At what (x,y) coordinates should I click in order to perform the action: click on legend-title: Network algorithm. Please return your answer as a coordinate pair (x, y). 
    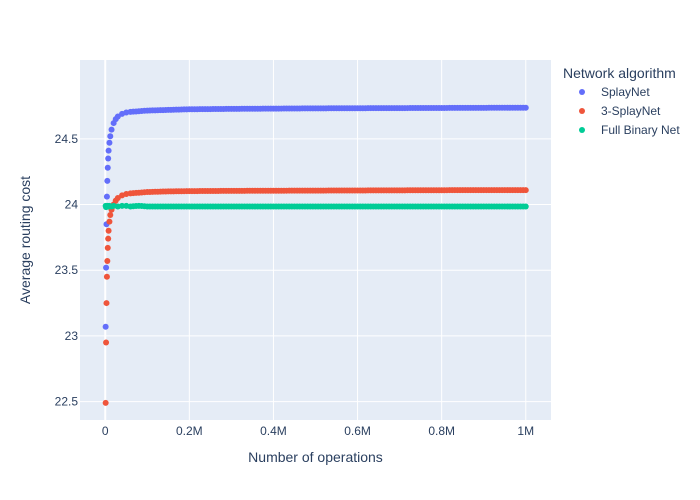
    Looking at the image, I should click on (619, 73).